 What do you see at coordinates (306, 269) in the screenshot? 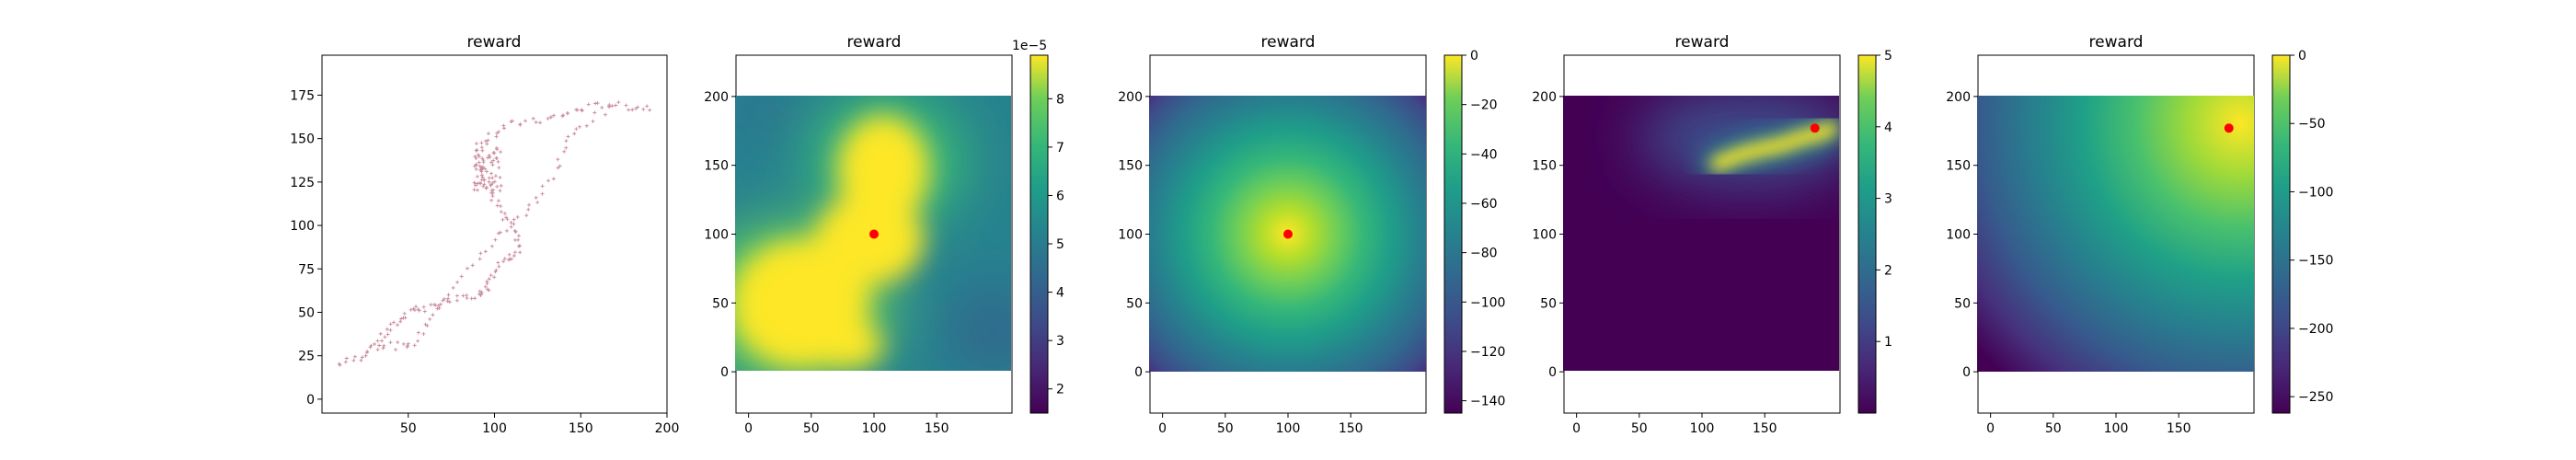
I see `y-tick-label: 75` at bounding box center [306, 269].